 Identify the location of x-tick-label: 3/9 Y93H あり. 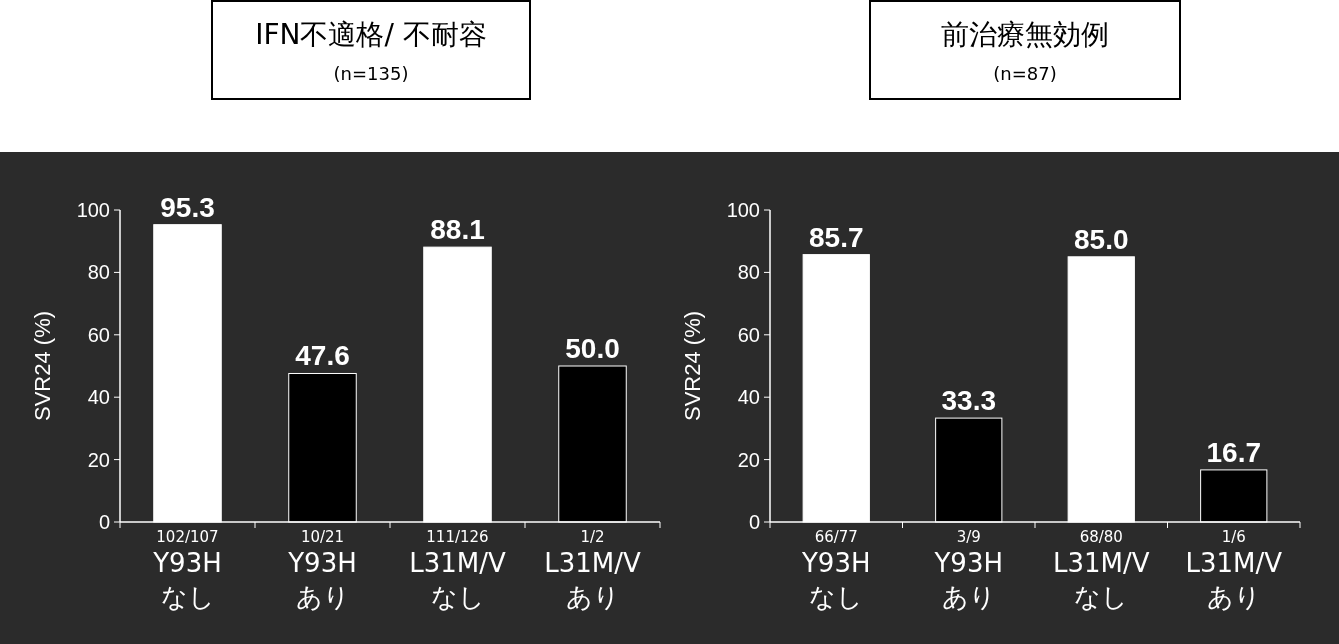
(968, 570).